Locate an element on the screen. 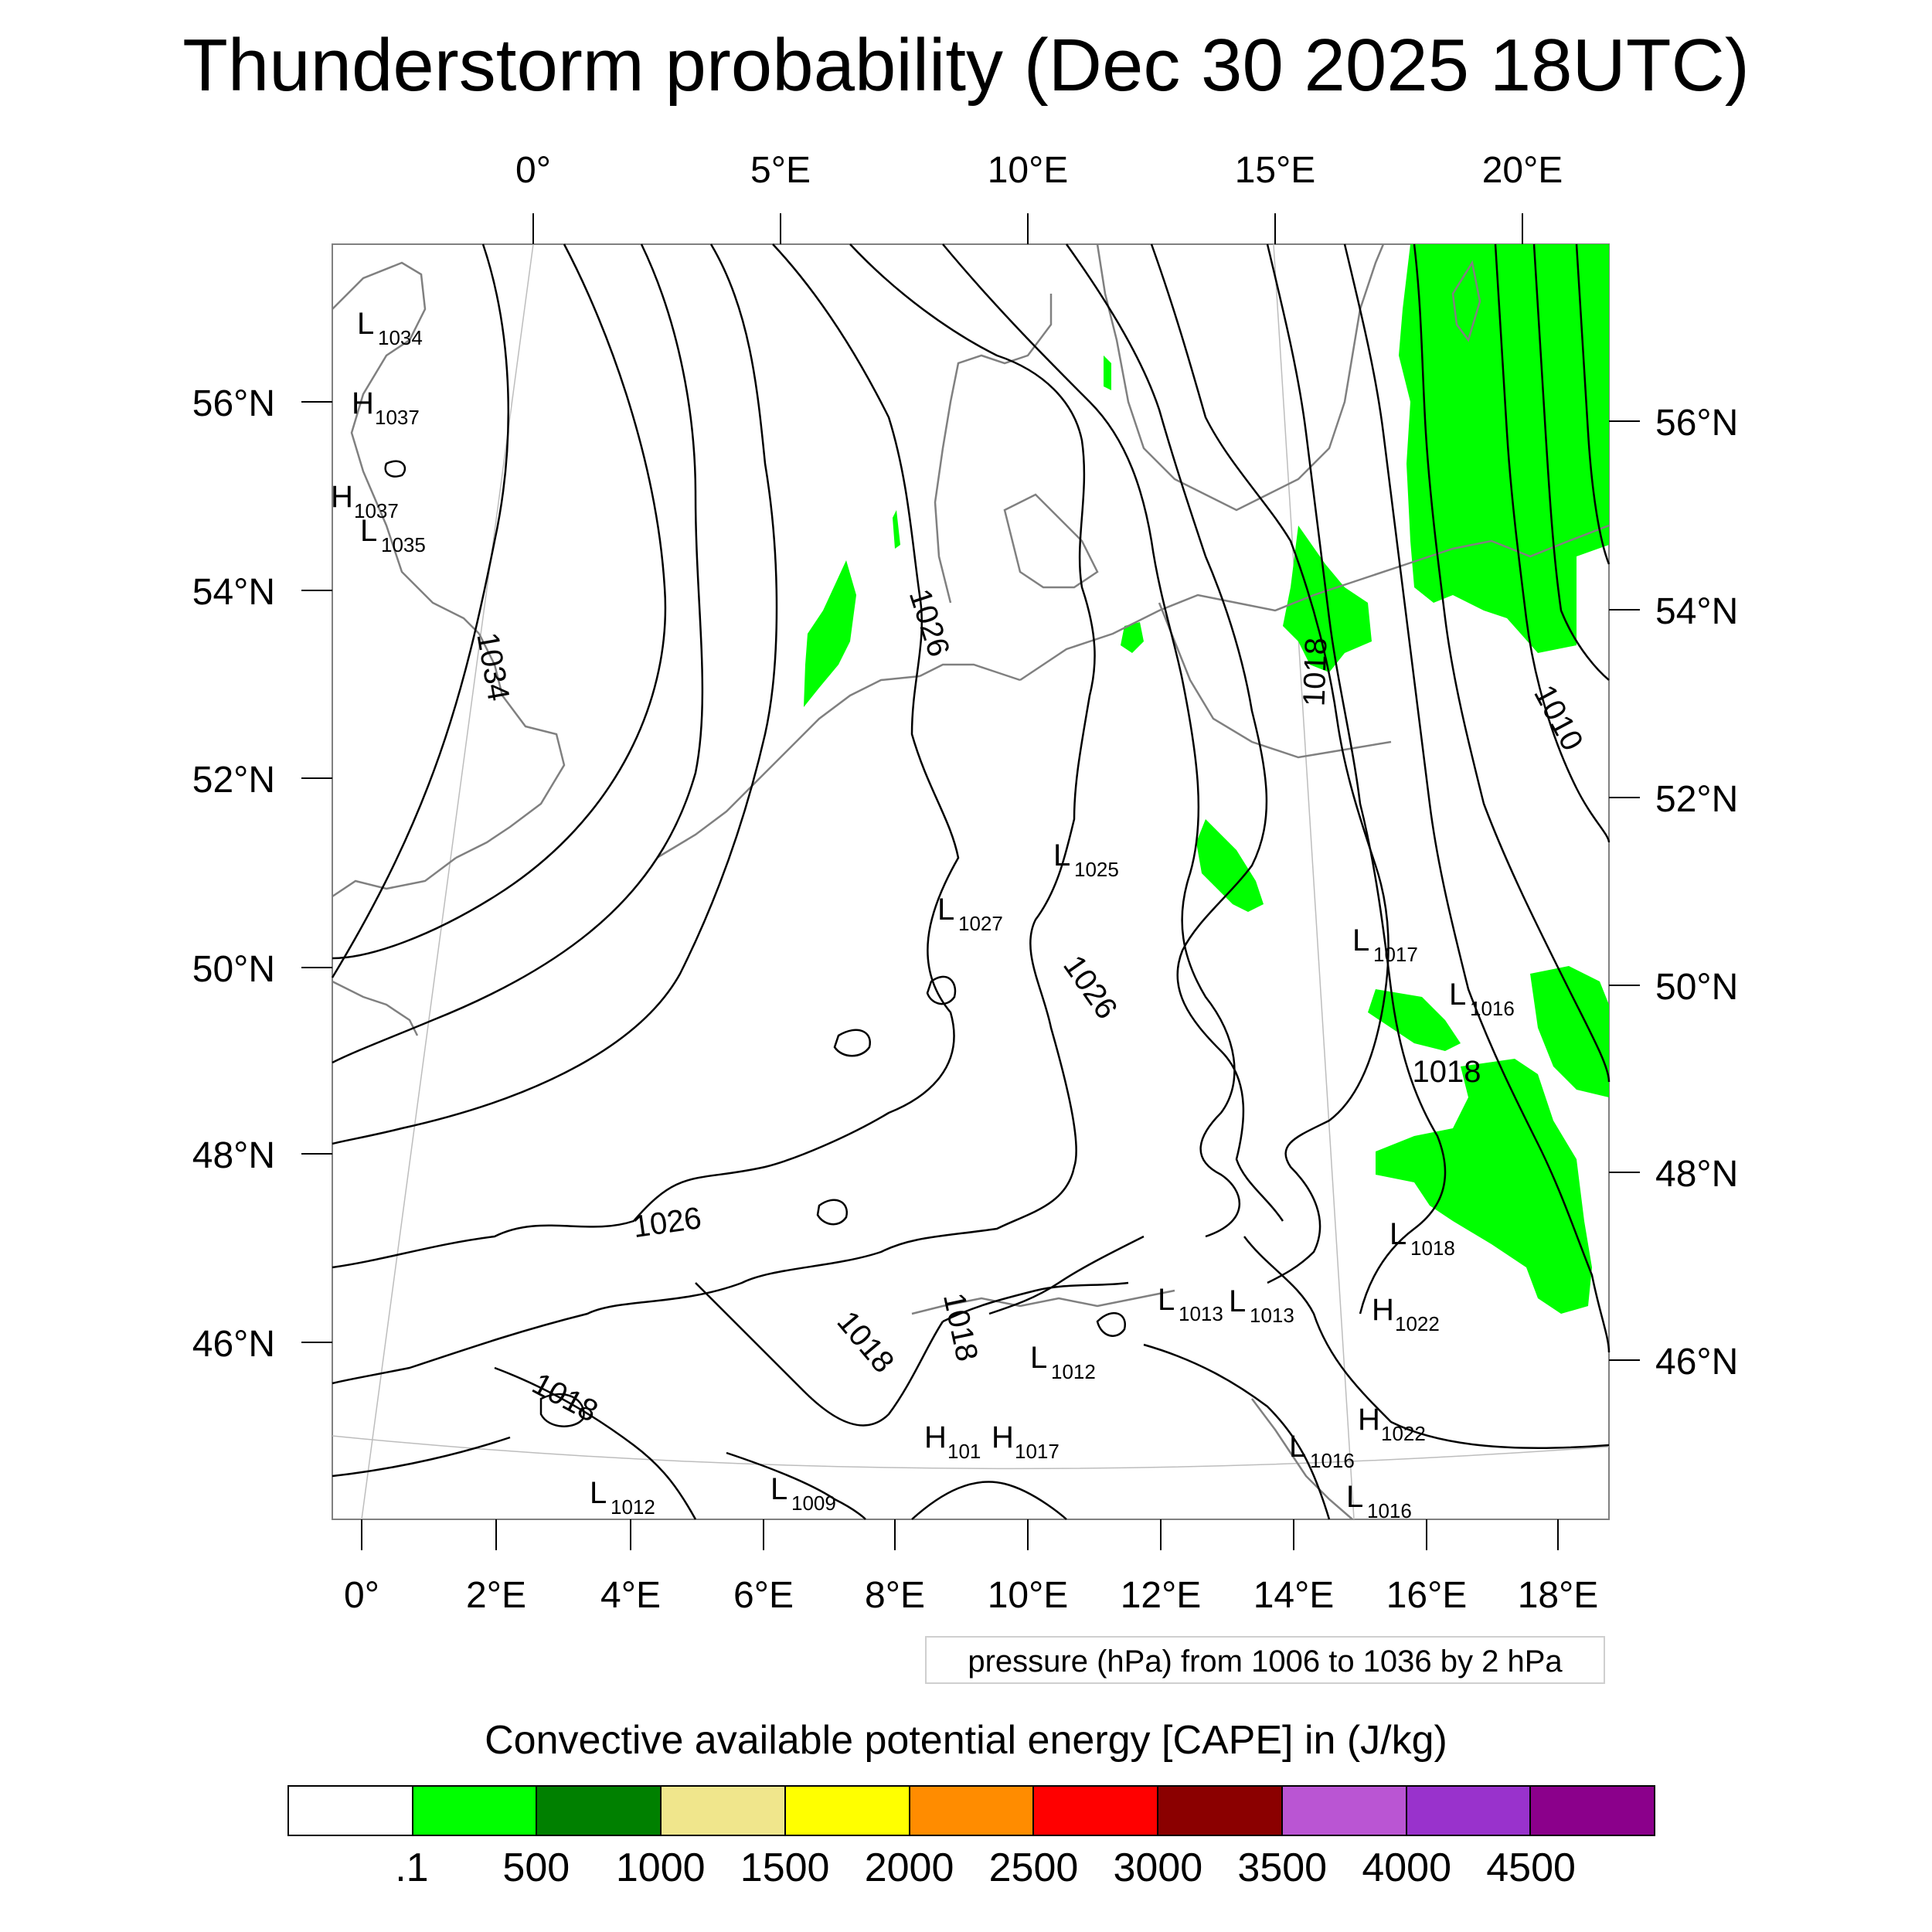 This screenshot has width=1932, height=1932. cape-region-baltic is located at coordinates (1504, 449).